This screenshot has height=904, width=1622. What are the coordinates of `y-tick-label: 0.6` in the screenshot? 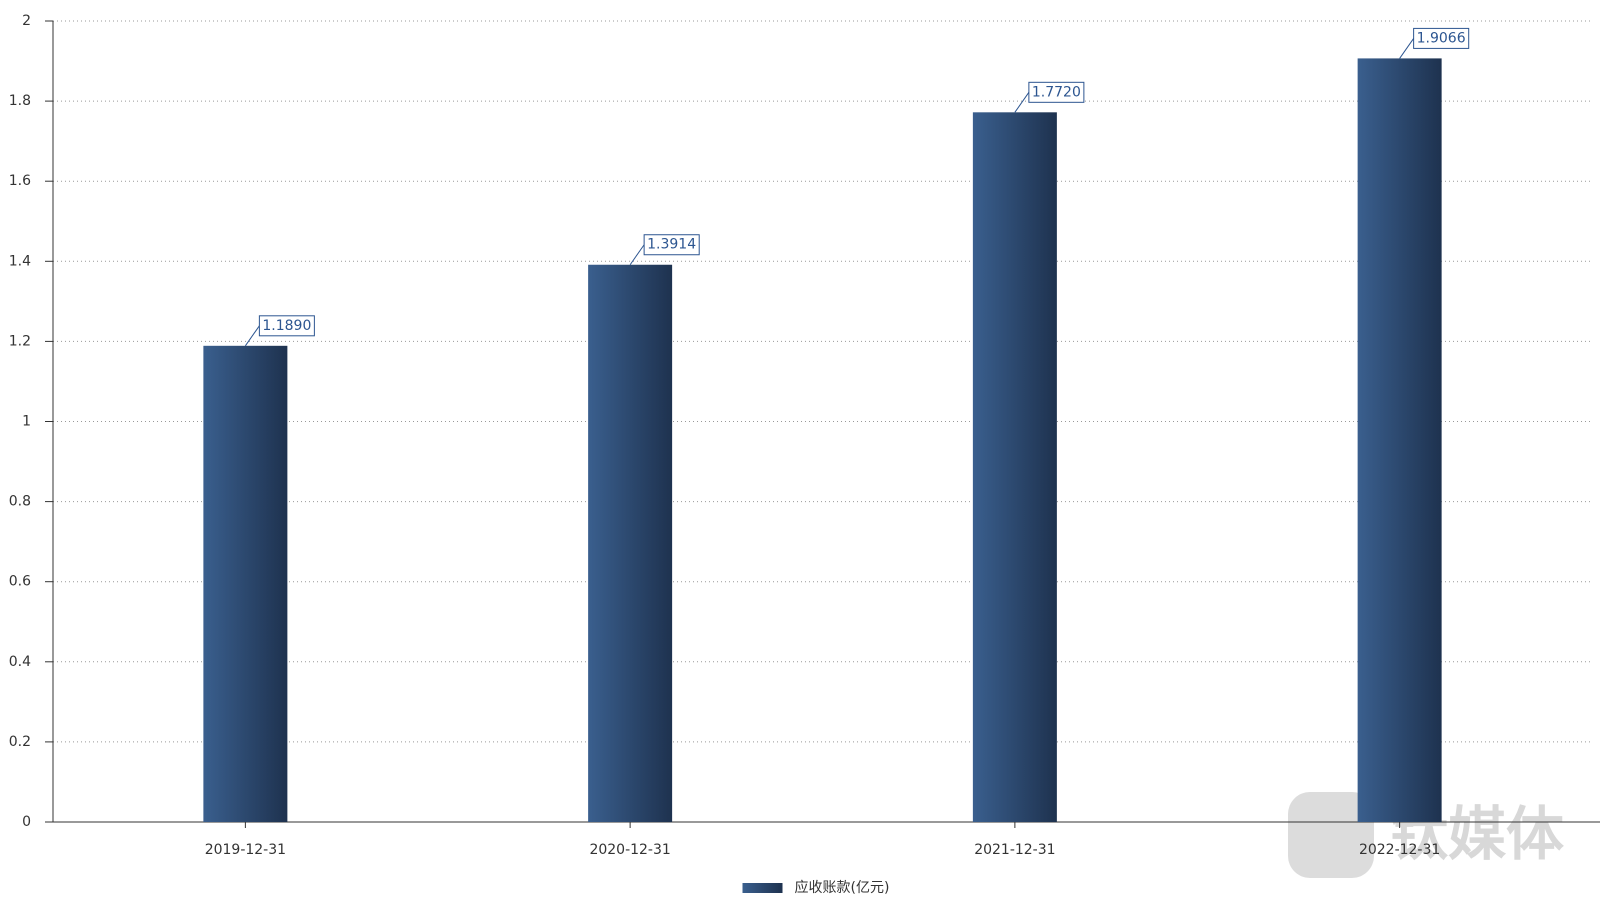 It's located at (20, 582).